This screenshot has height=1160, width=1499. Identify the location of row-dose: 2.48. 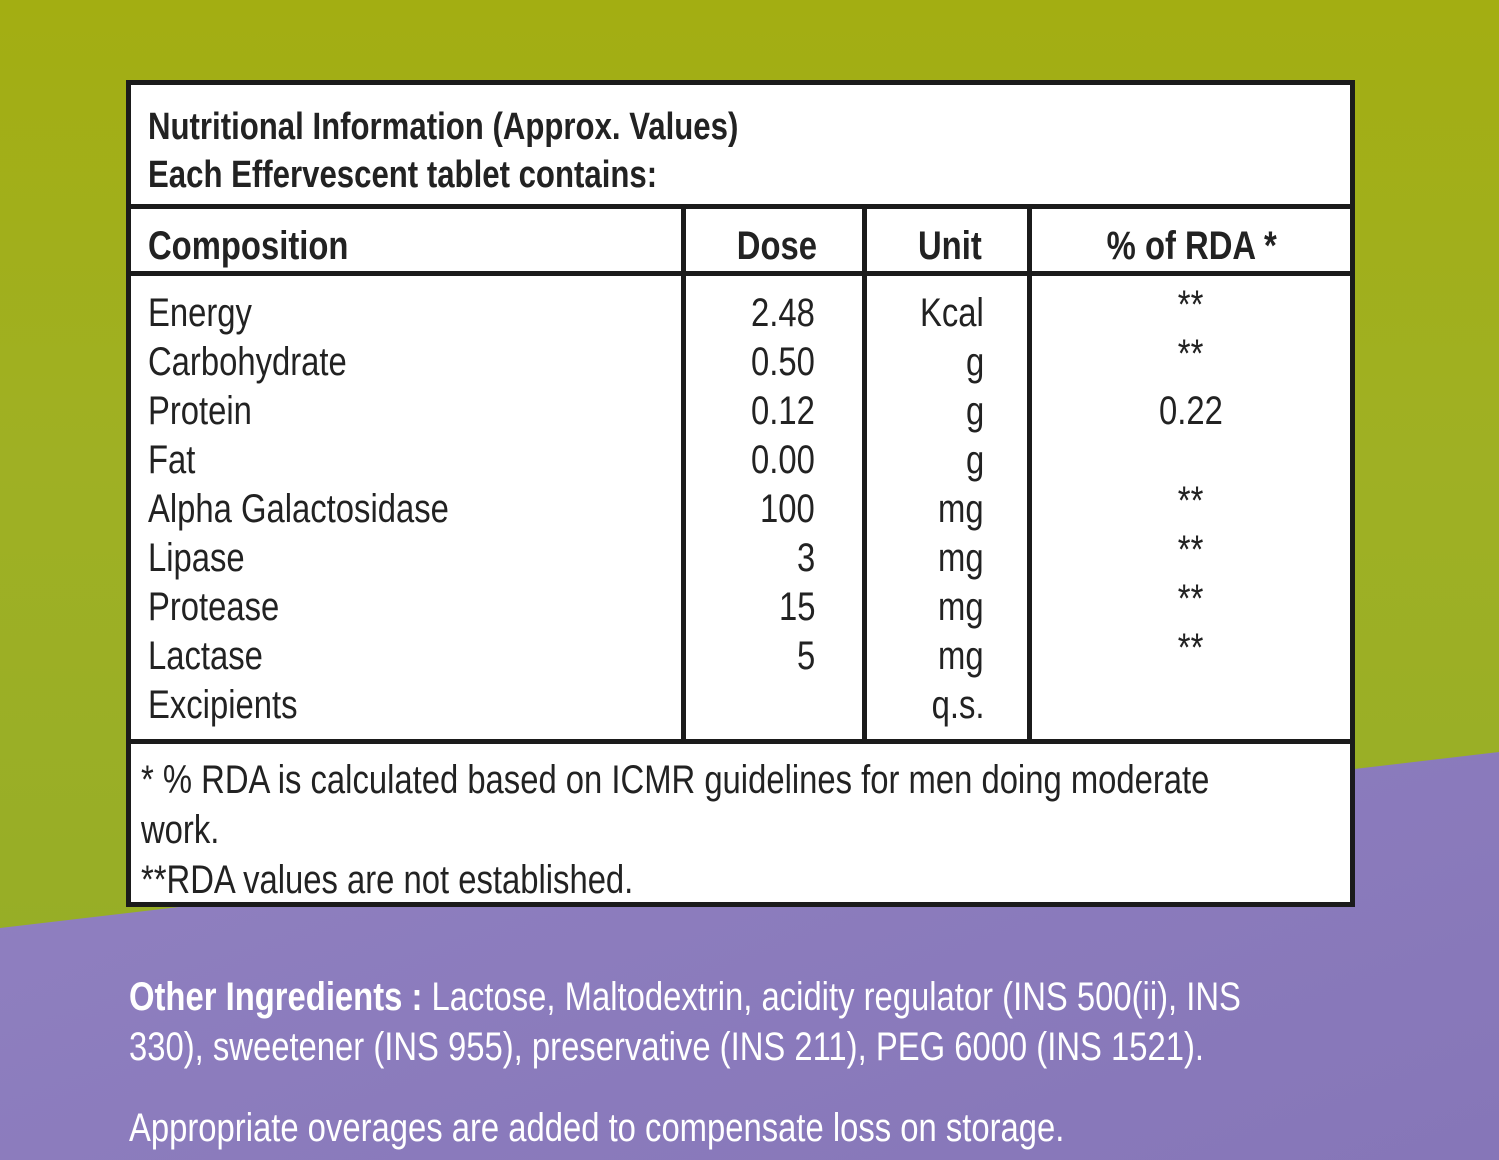
(783, 313).